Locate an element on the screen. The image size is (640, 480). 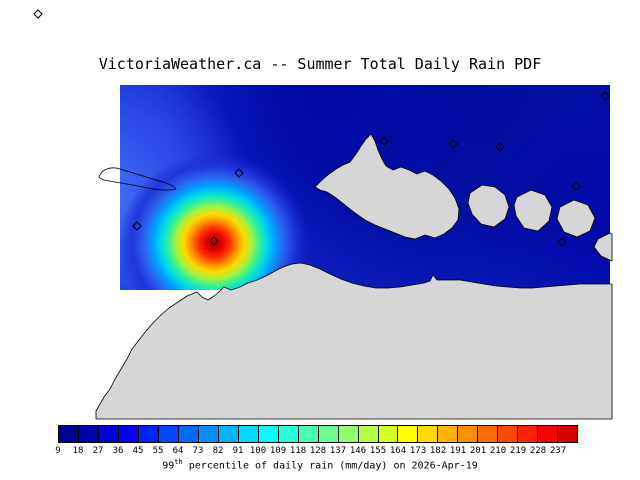
colorbar-tick: 109 is located at coordinates (278, 451).